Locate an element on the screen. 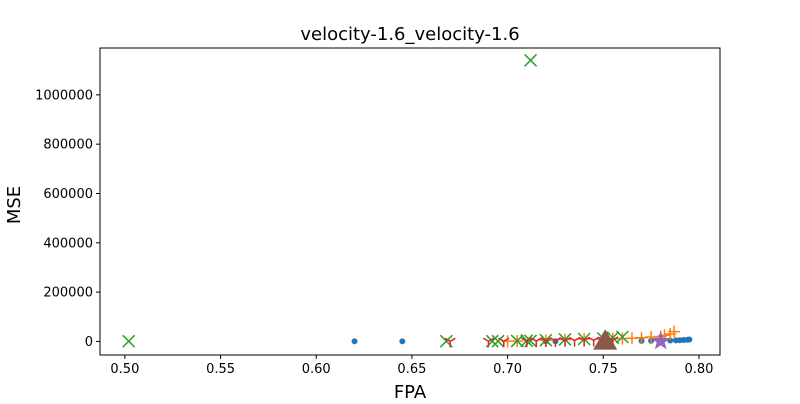  y-tick-label: 0 is located at coordinates (89, 342).